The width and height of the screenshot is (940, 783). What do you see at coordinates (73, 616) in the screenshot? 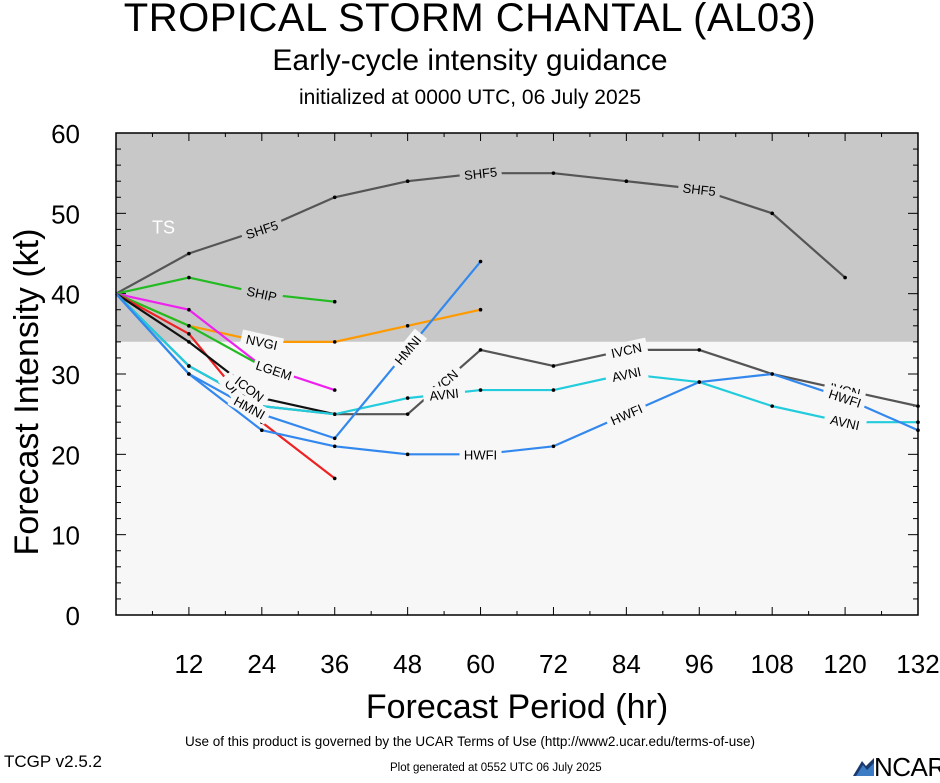
I see `y-tick-label: 0` at bounding box center [73, 616].